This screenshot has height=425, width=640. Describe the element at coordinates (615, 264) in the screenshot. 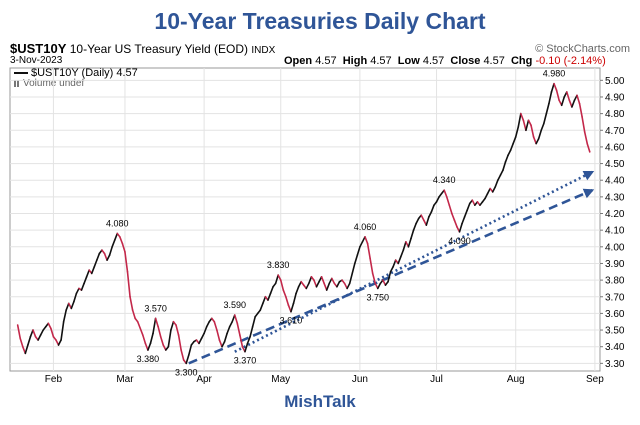

I see `y-tick-label: 3.90` at that location.